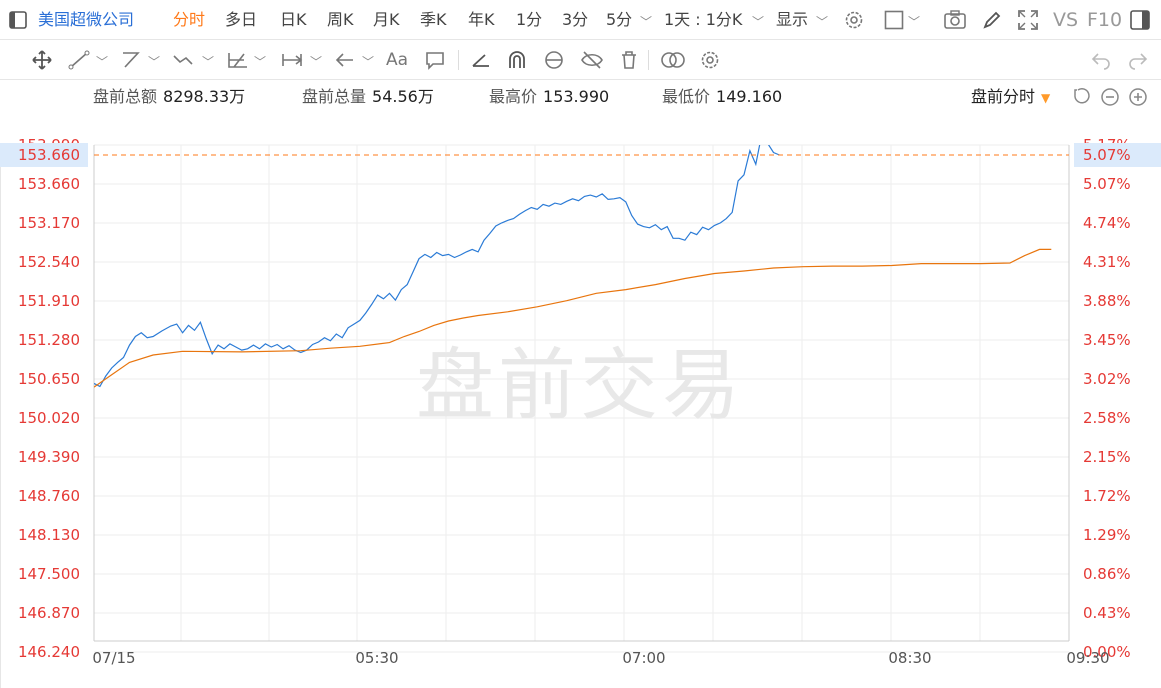  I want to click on y-tick-label-right: 1.29%, so click(1107, 535).